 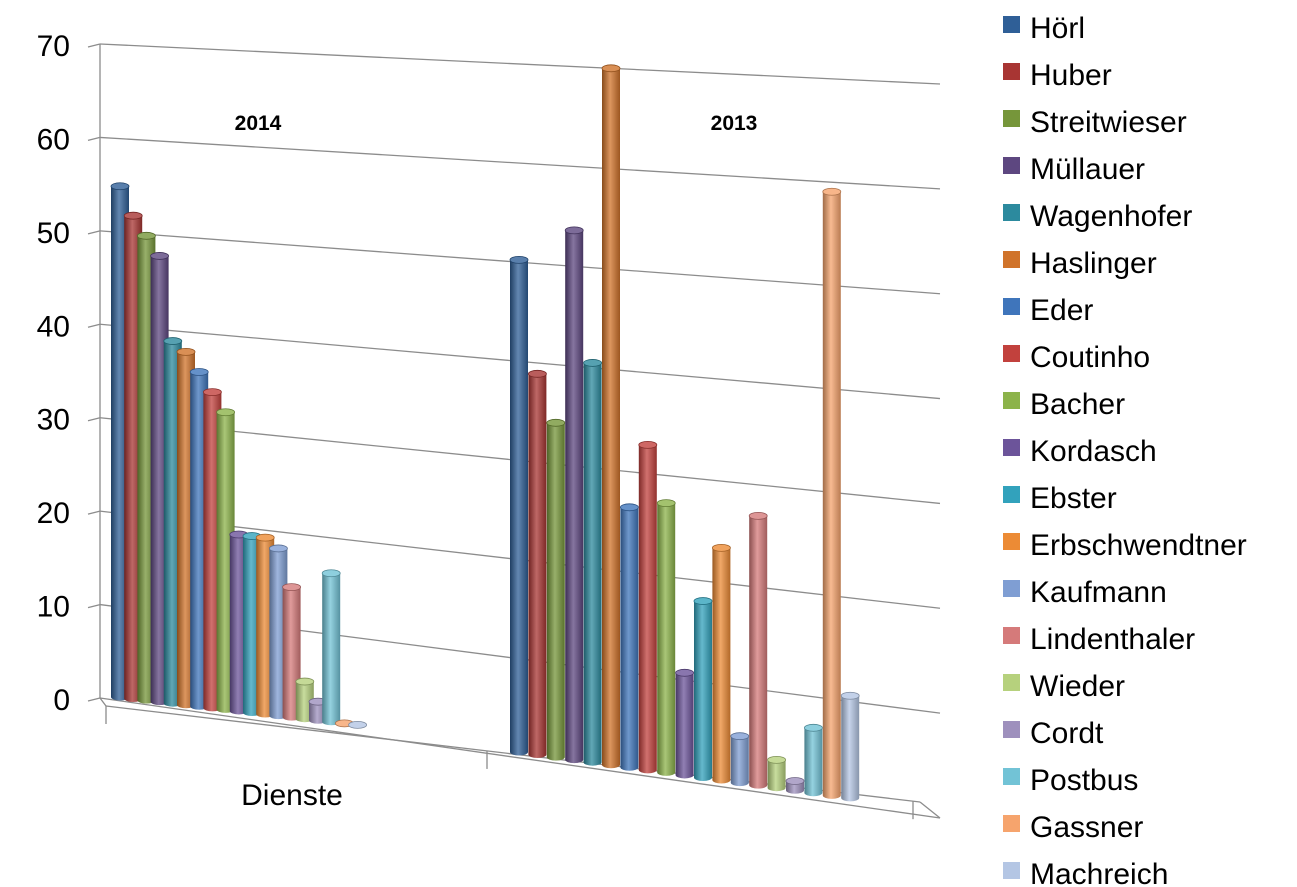 I want to click on category-label-dienste: Dienste, so click(x=292, y=795).